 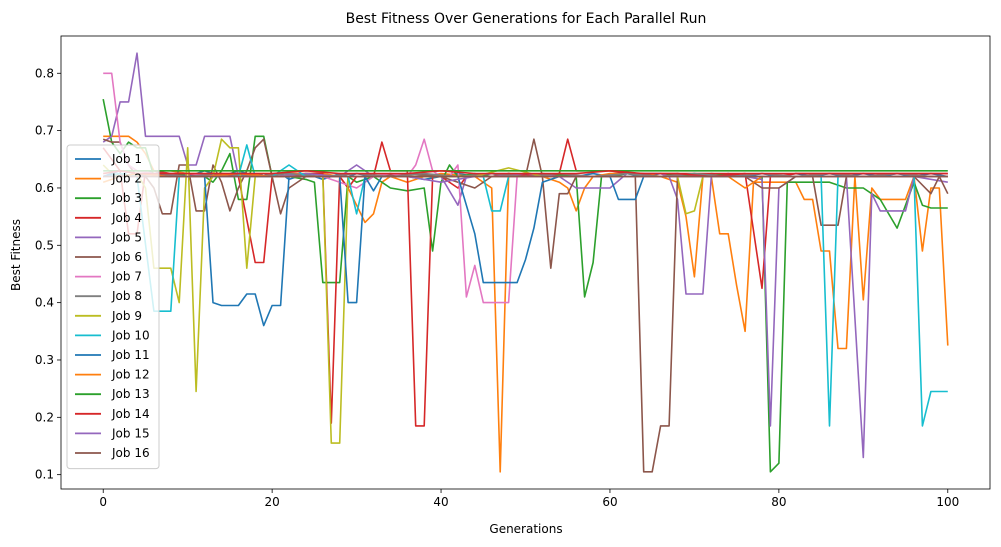 What do you see at coordinates (44, 303) in the screenshot?
I see `y-tick-label: 0.4` at bounding box center [44, 303].